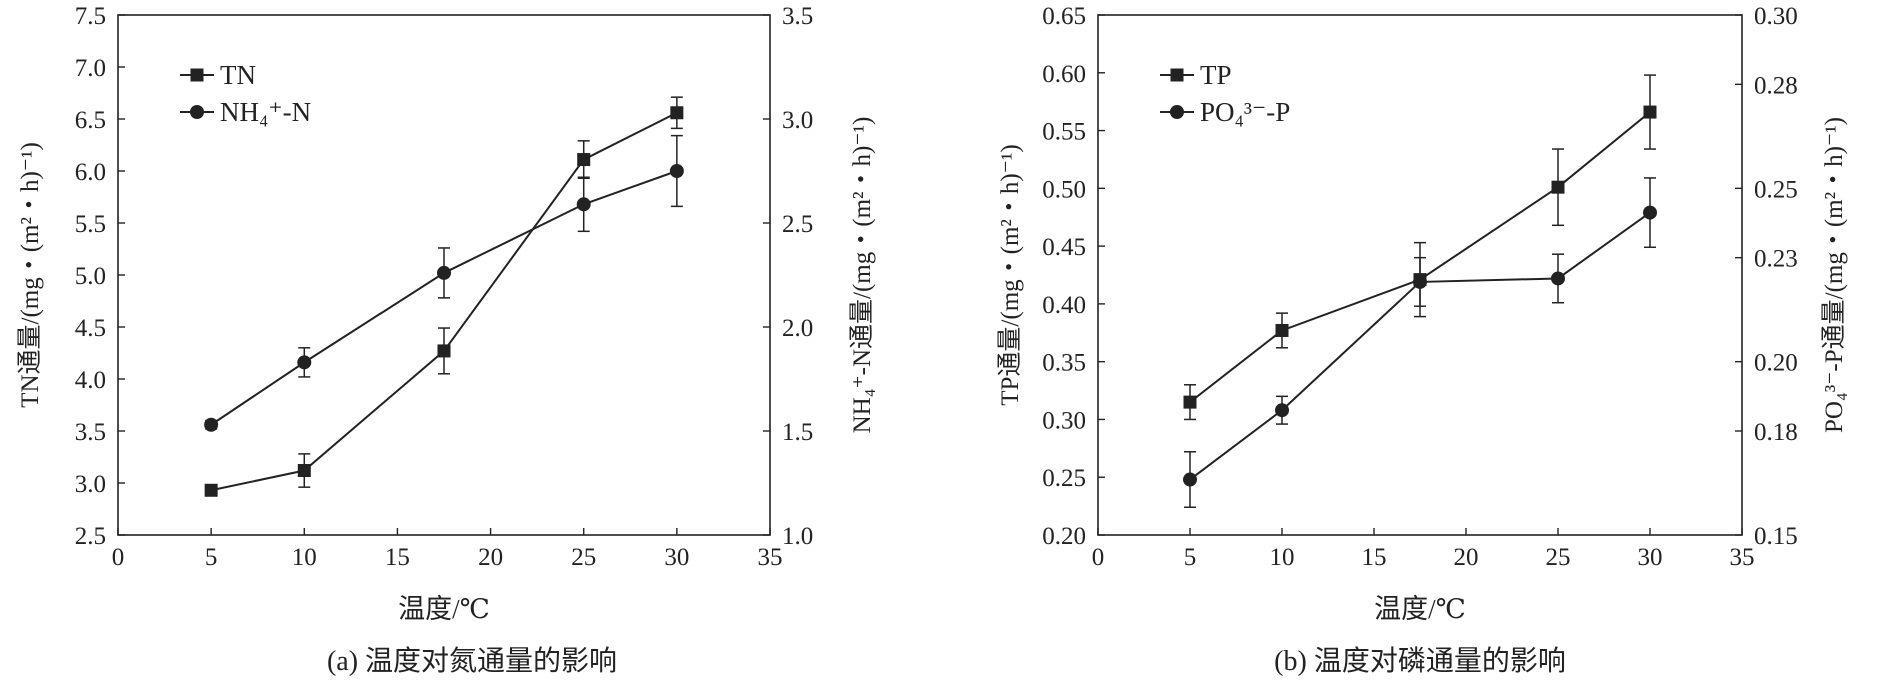  Describe the element at coordinates (265, 112) in the screenshot. I see `legend-label: NH₄⁺-N` at that location.